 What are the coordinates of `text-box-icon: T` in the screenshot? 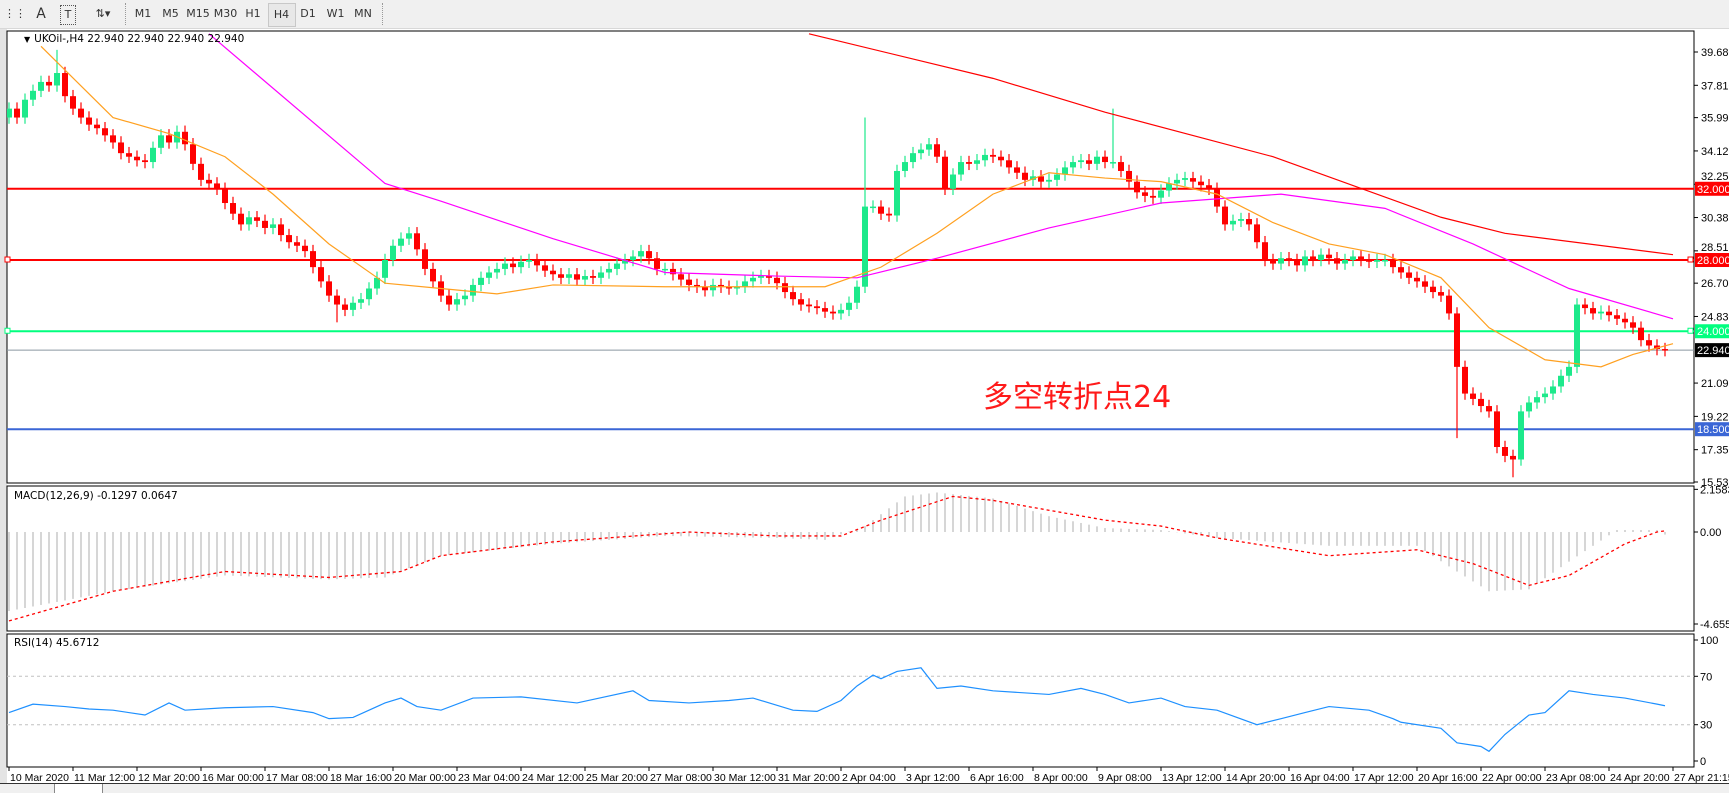 It's located at (68, 15).